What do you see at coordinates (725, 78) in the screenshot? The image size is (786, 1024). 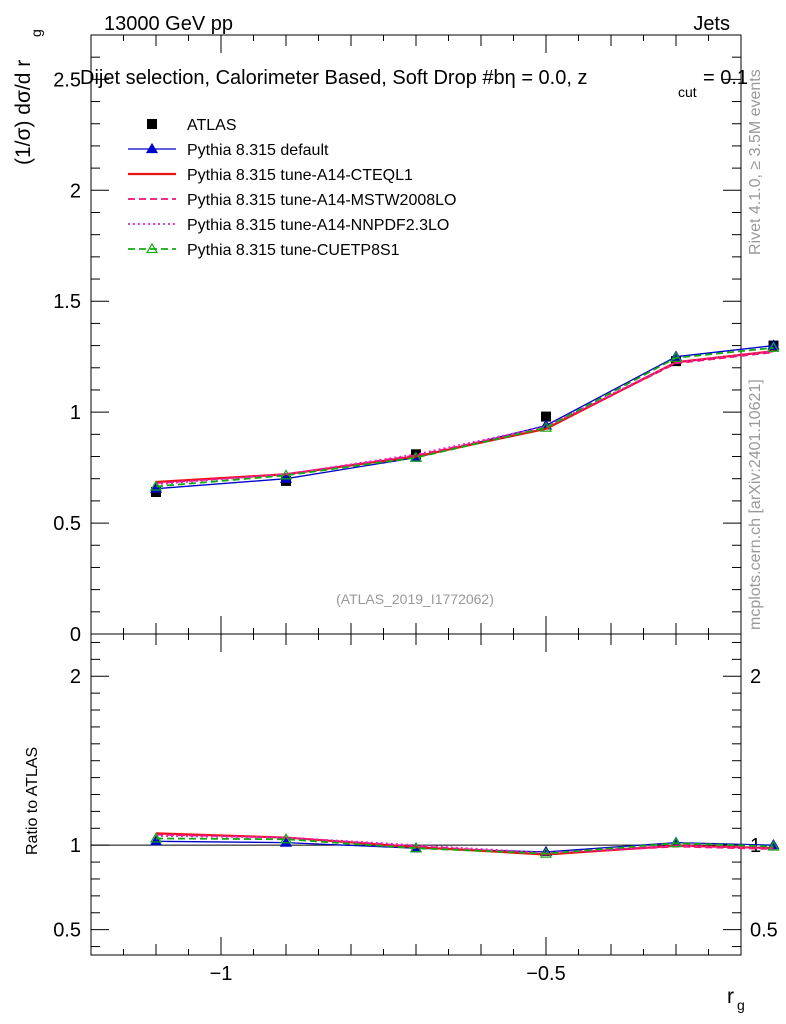 I see `chart-title-end: = 0.1` at bounding box center [725, 78].